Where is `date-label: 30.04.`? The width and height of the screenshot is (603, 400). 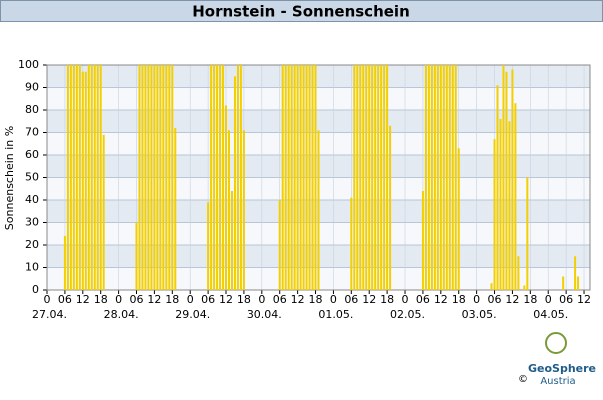 date-label: 30.04. is located at coordinates (264, 314).